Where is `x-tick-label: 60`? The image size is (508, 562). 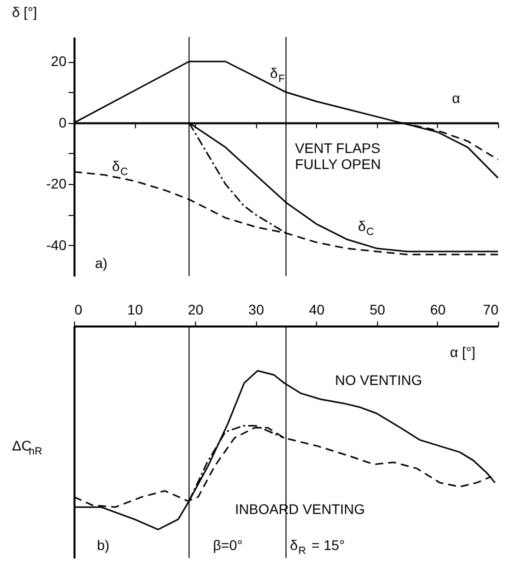
x-tick-label: 60 is located at coordinates (438, 310).